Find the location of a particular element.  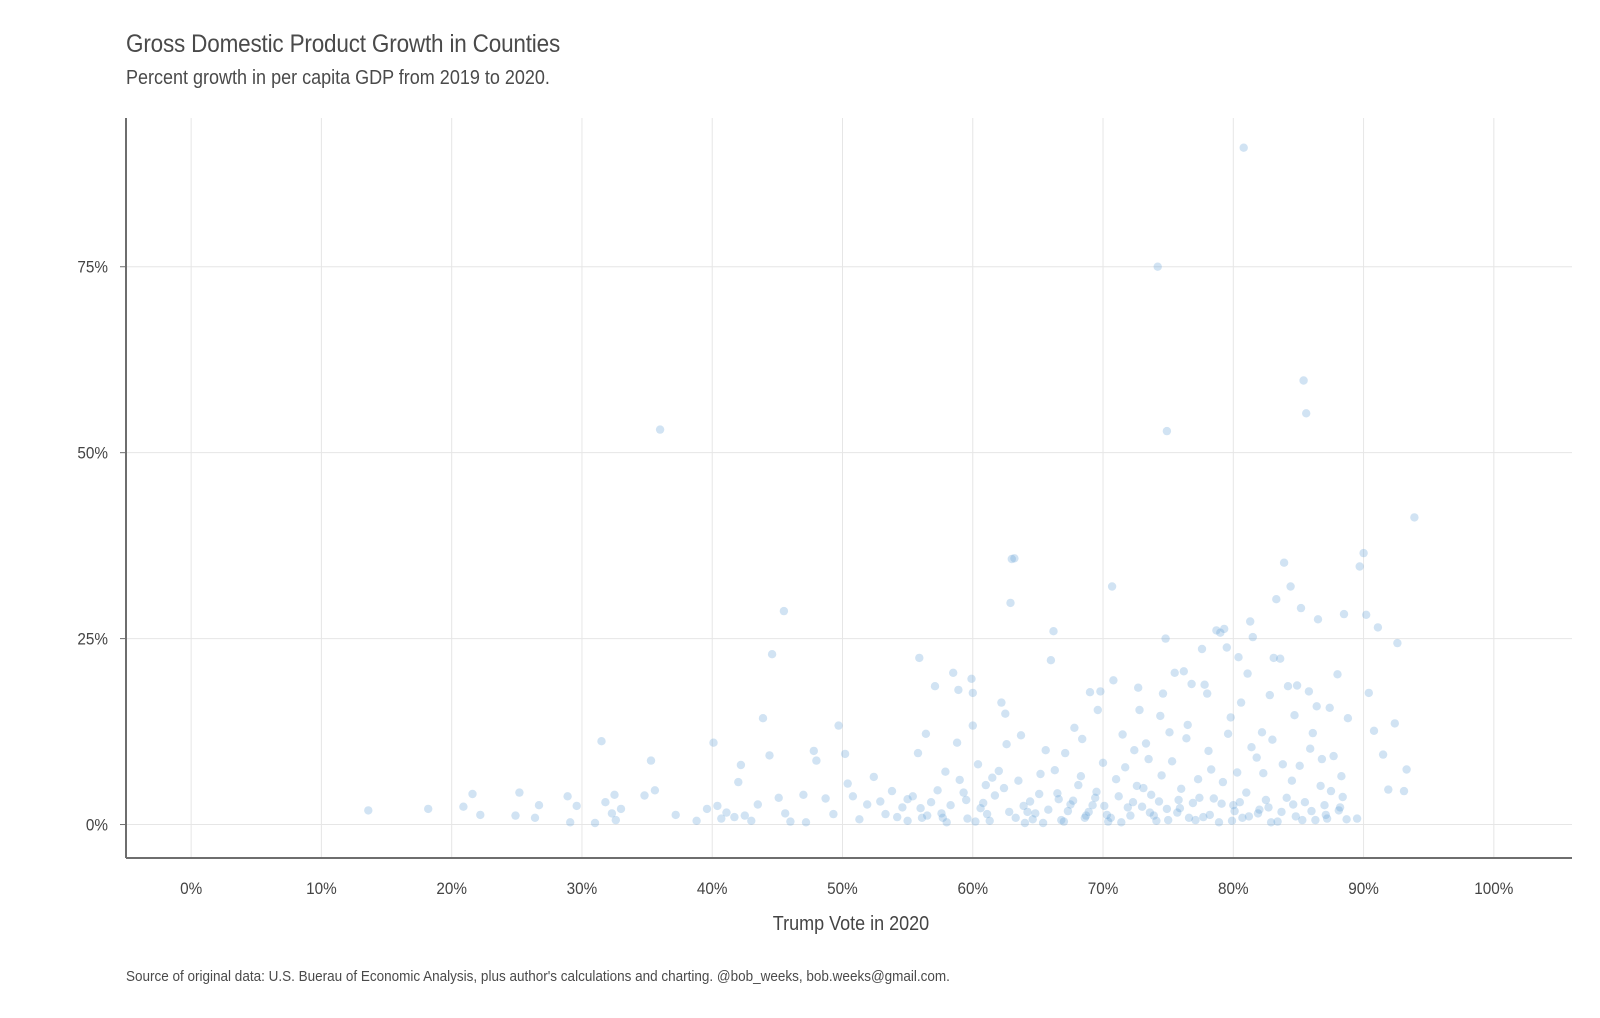

x-tick-label: 10% is located at coordinates (321, 888).